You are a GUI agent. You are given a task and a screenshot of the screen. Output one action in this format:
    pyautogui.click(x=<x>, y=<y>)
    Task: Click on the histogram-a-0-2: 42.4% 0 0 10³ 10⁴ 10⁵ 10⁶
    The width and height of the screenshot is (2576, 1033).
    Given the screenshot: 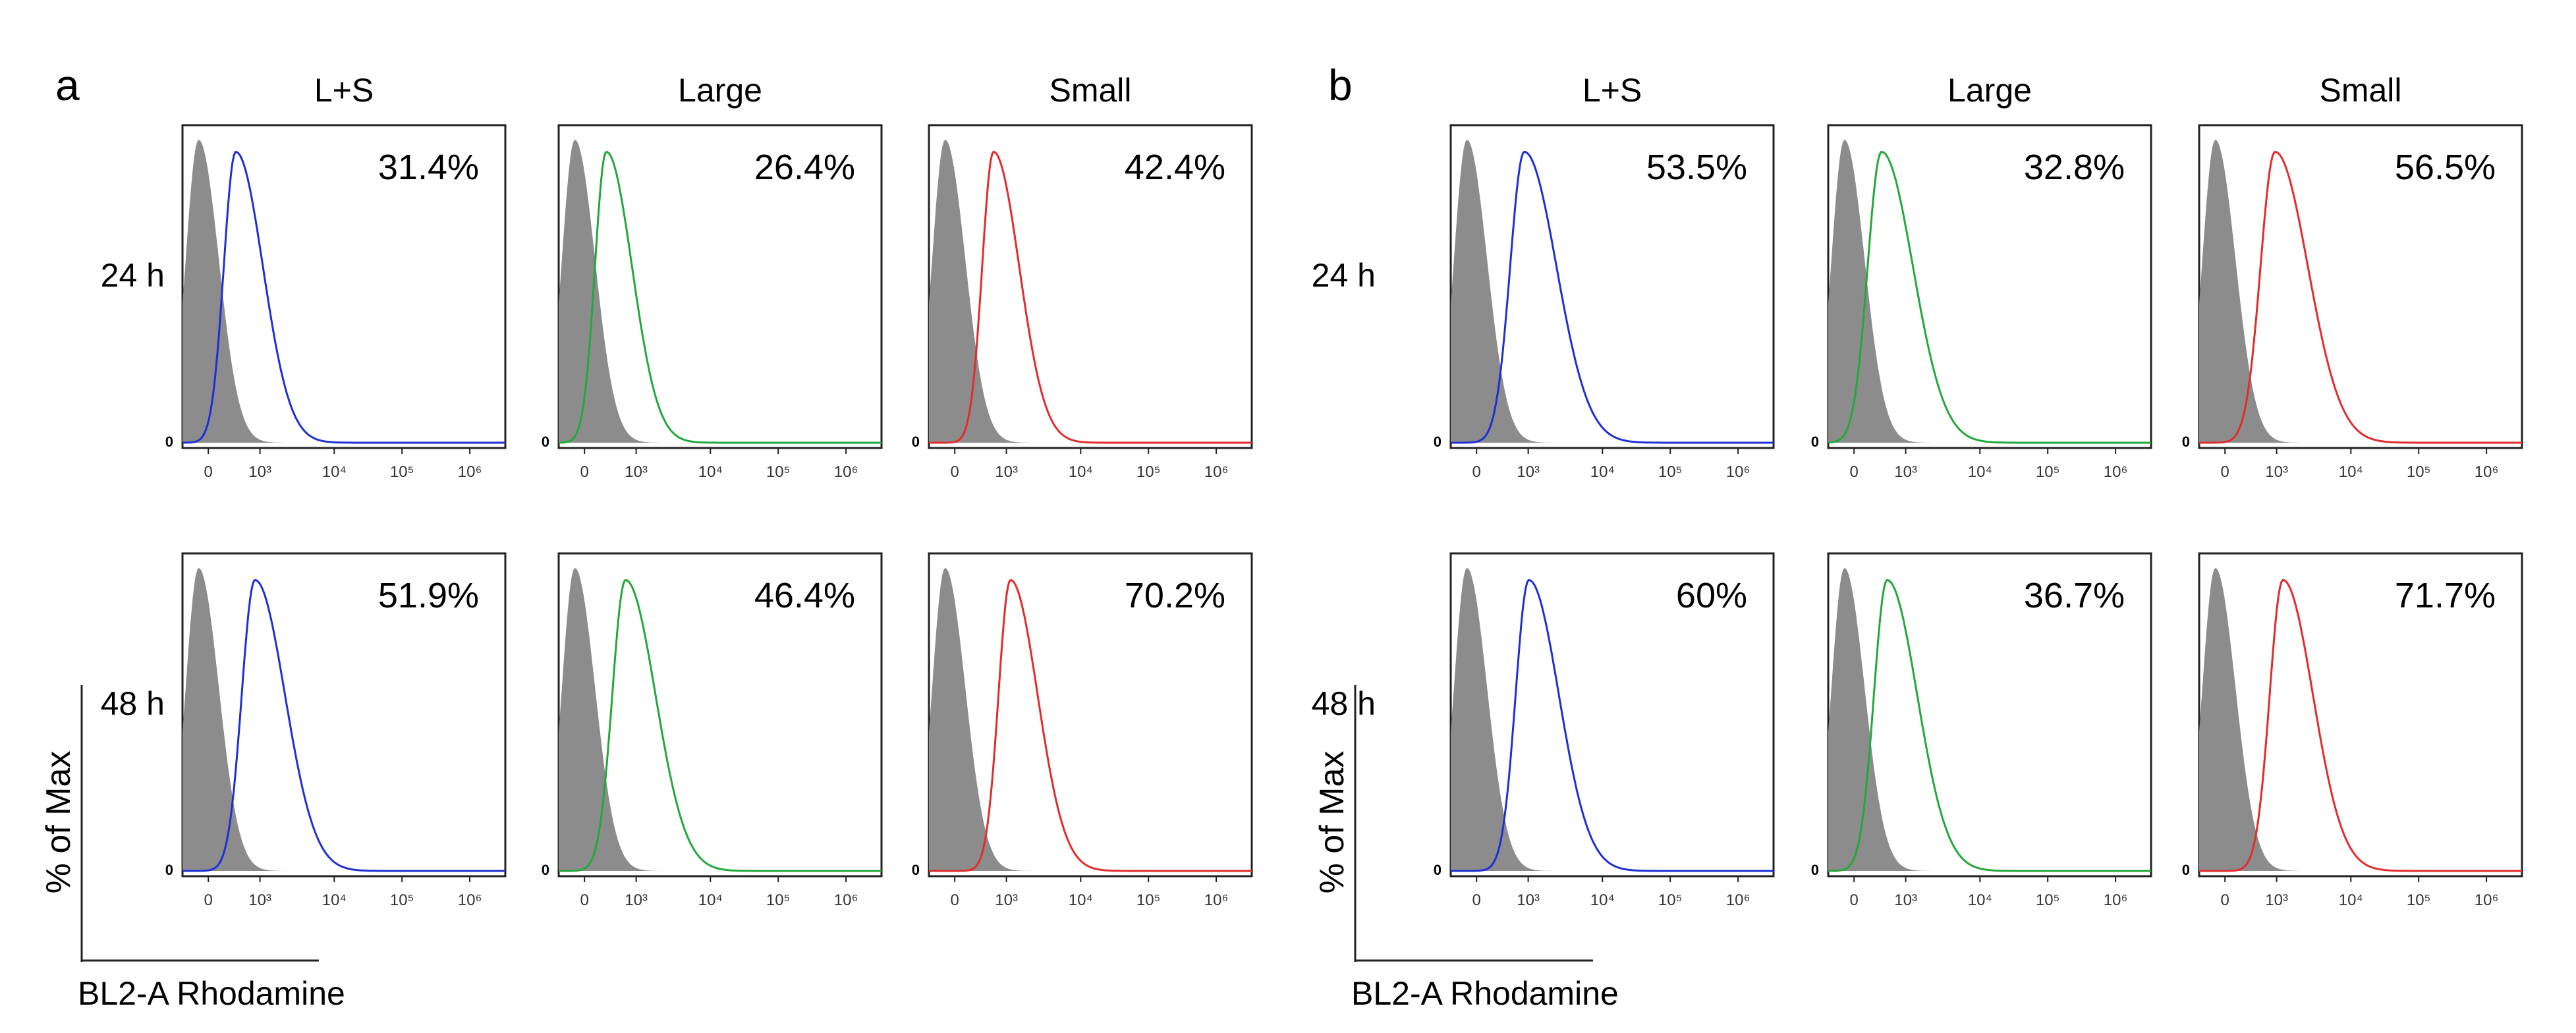 What is the action you would take?
    pyautogui.click(x=1082, y=302)
    